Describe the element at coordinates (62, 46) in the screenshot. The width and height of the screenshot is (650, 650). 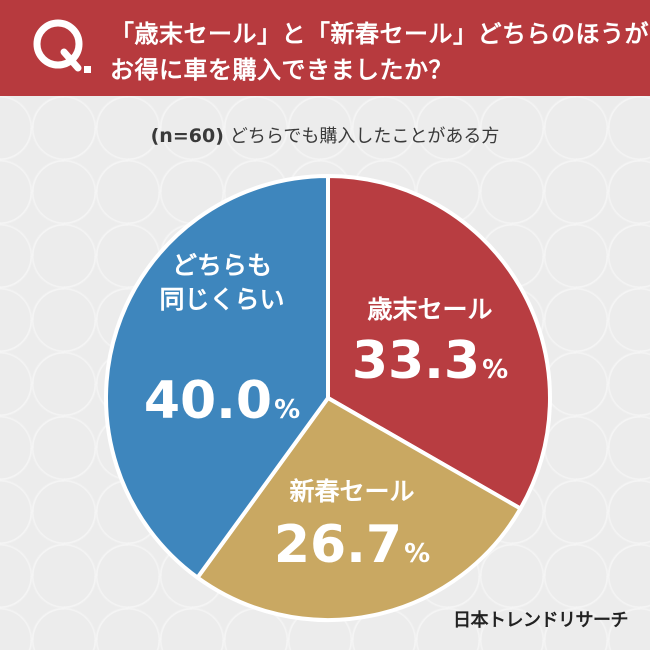
I see `q-letter-icon` at that location.